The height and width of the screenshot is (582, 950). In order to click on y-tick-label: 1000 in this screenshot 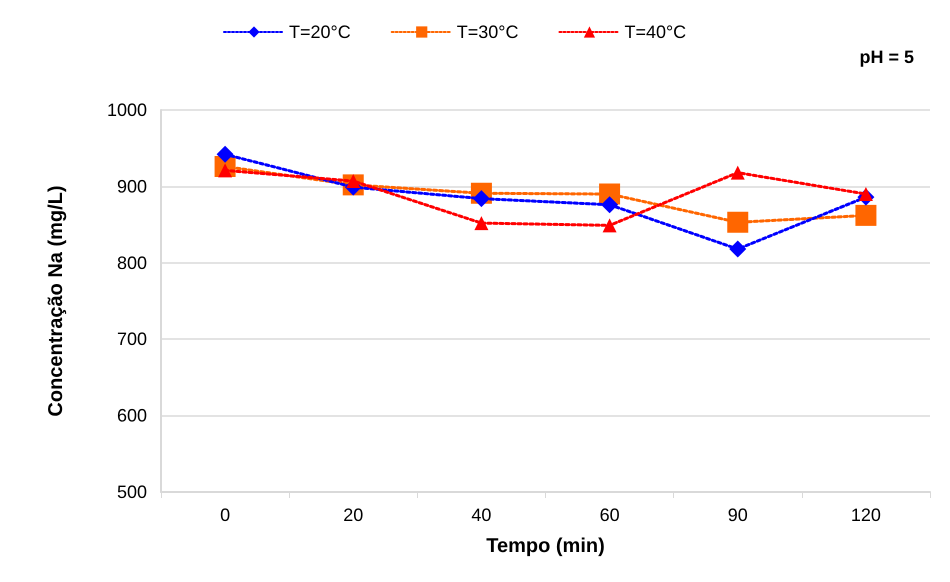, I will do `click(126, 110)`.